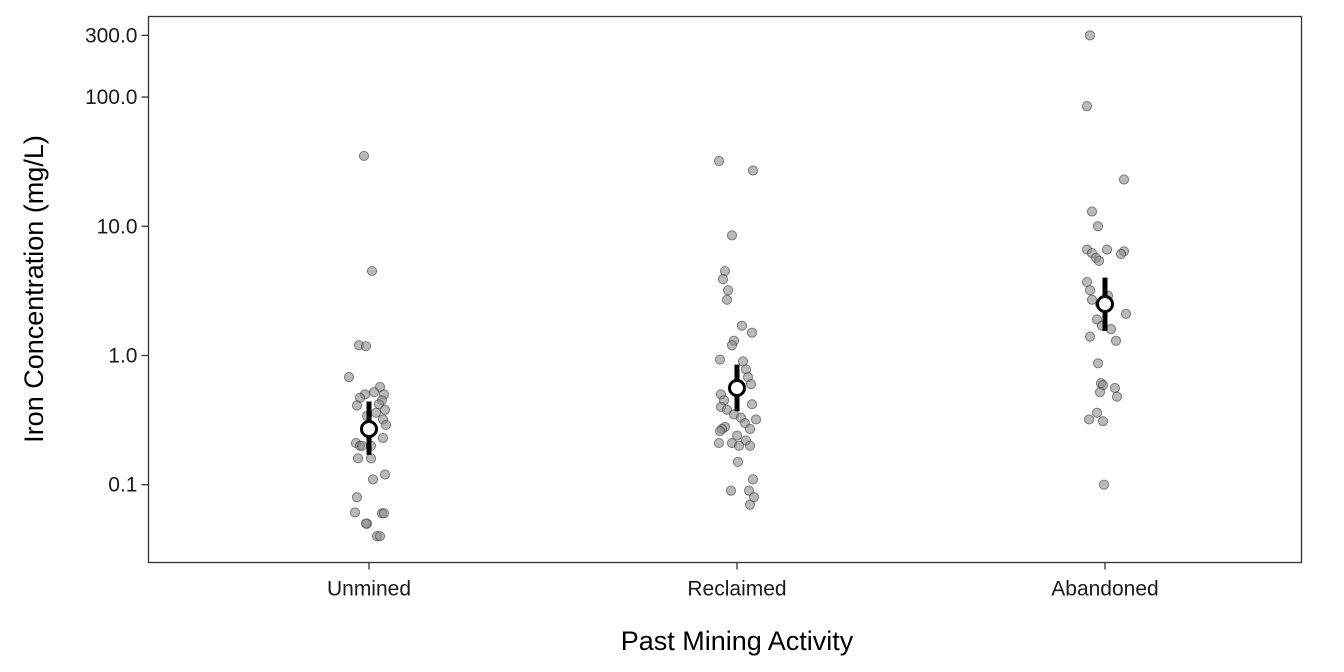 This screenshot has height=672, width=1344. What do you see at coordinates (111, 97) in the screenshot?
I see `y-tick-label: 100.0` at bounding box center [111, 97].